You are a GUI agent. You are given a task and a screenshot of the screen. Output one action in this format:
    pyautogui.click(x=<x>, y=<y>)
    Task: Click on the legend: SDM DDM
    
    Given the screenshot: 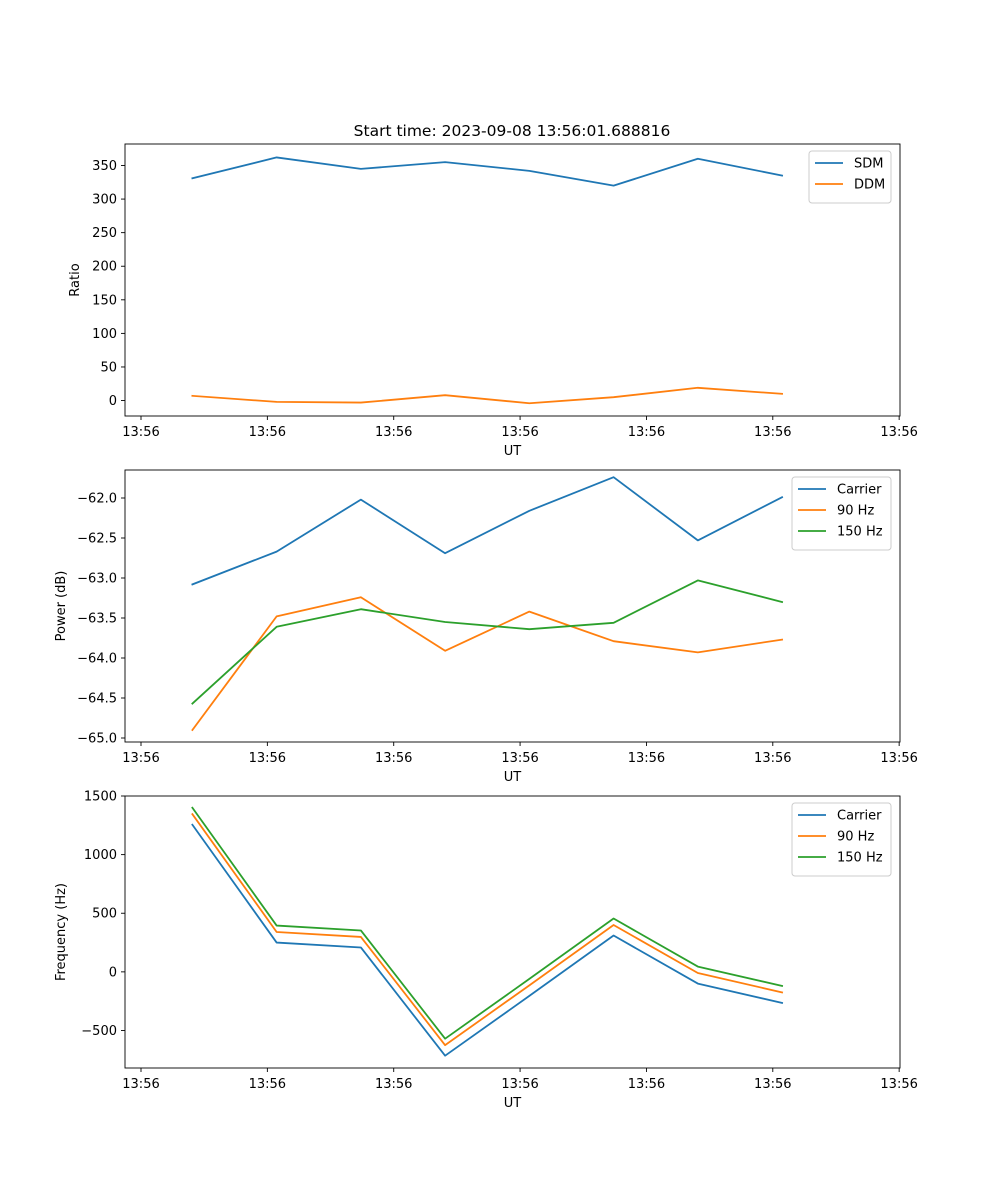 What is the action you would take?
    pyautogui.click(x=850, y=177)
    